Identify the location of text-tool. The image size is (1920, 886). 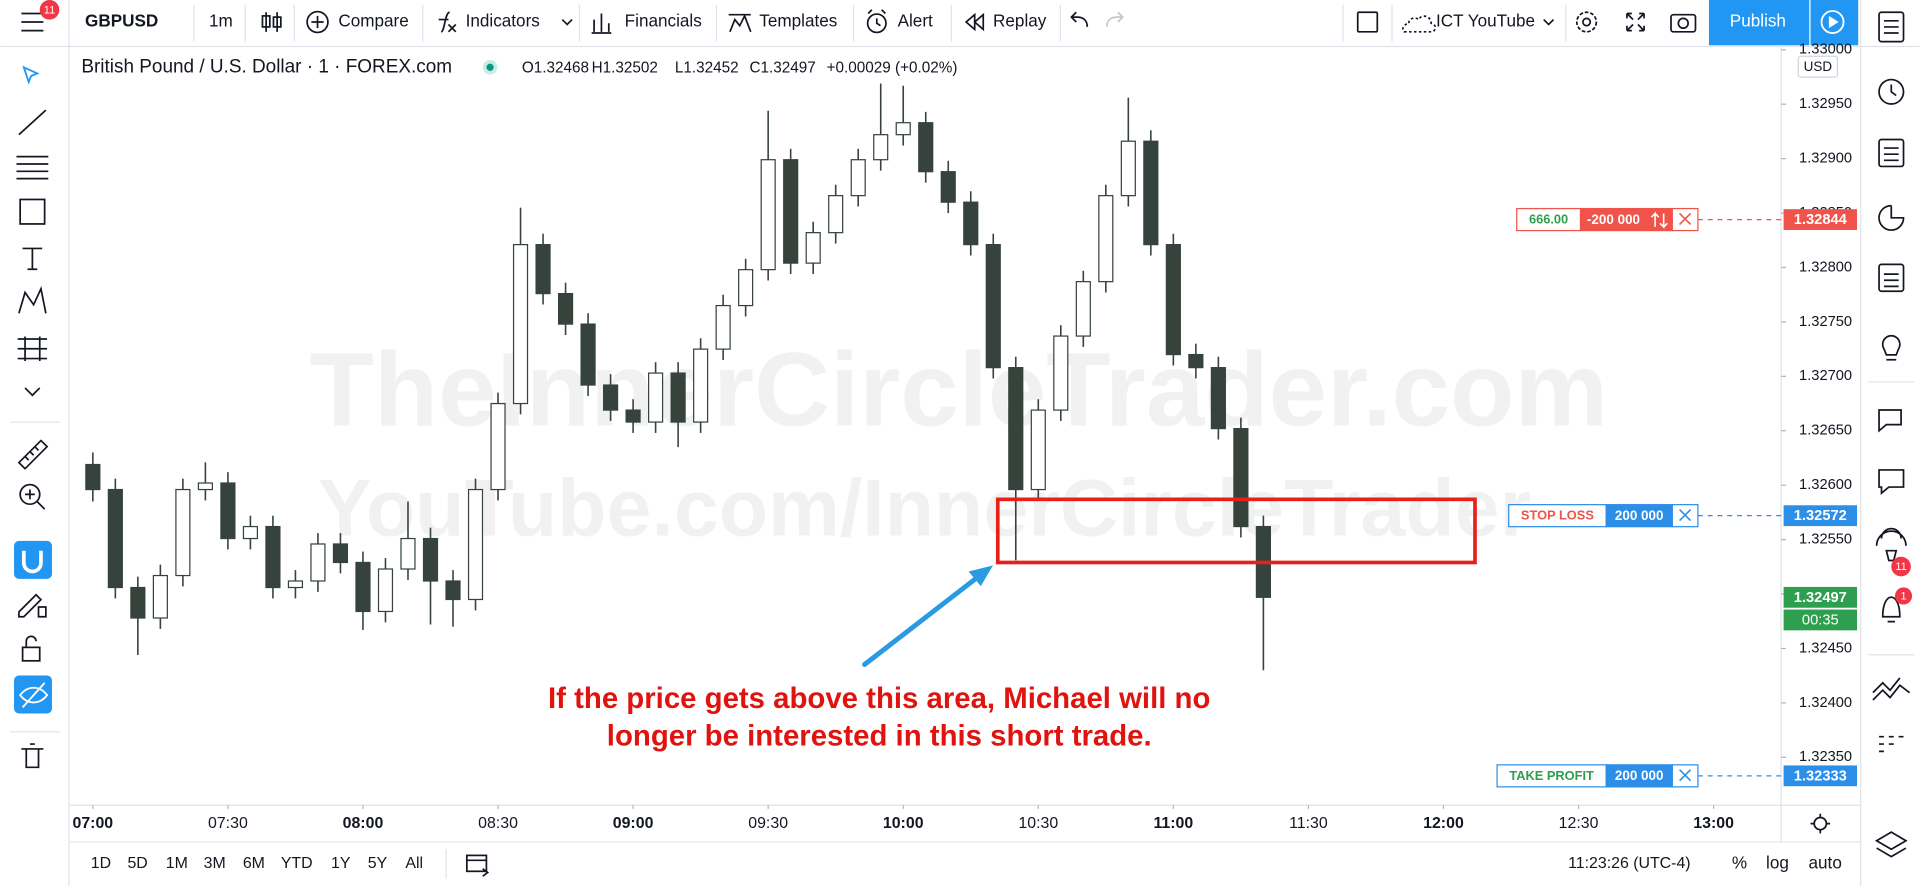
(32, 259).